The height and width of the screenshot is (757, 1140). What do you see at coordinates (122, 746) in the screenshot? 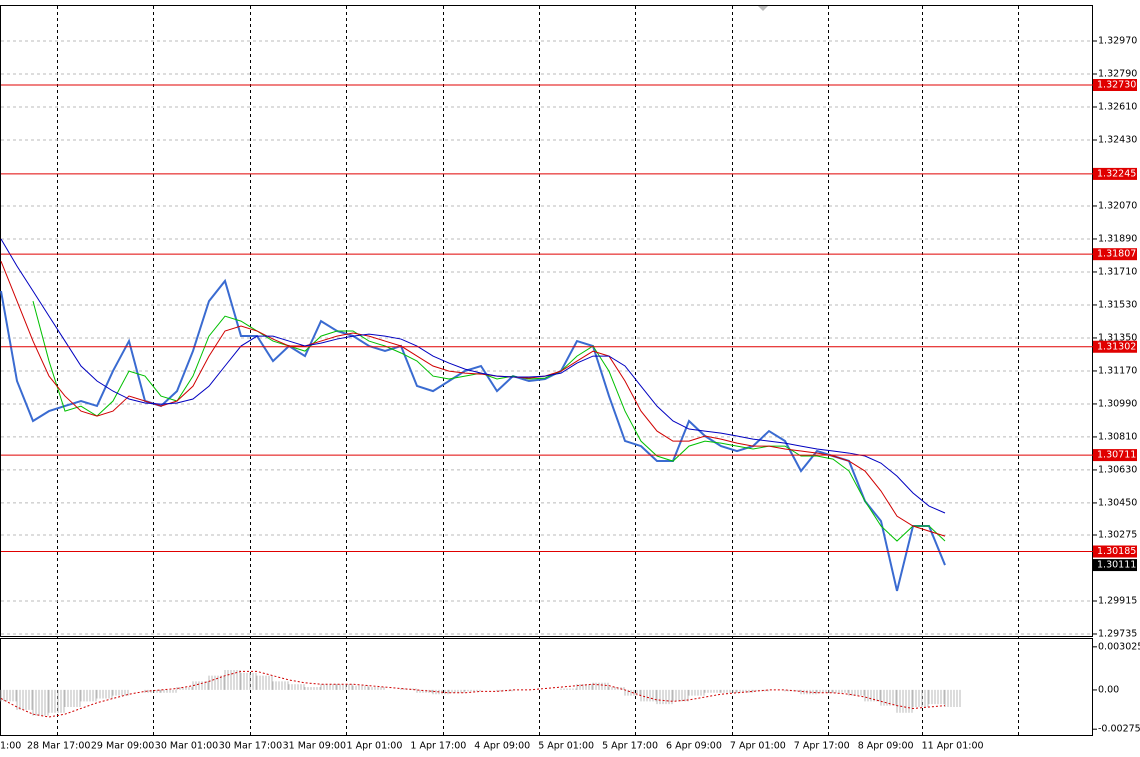
I see `x-tick-label: 29 Mar 09:00` at bounding box center [122, 746].